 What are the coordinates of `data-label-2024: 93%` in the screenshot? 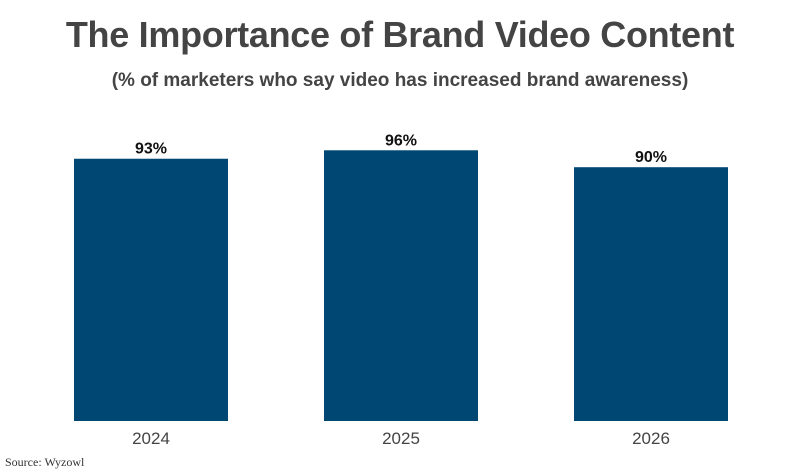 It's located at (151, 149).